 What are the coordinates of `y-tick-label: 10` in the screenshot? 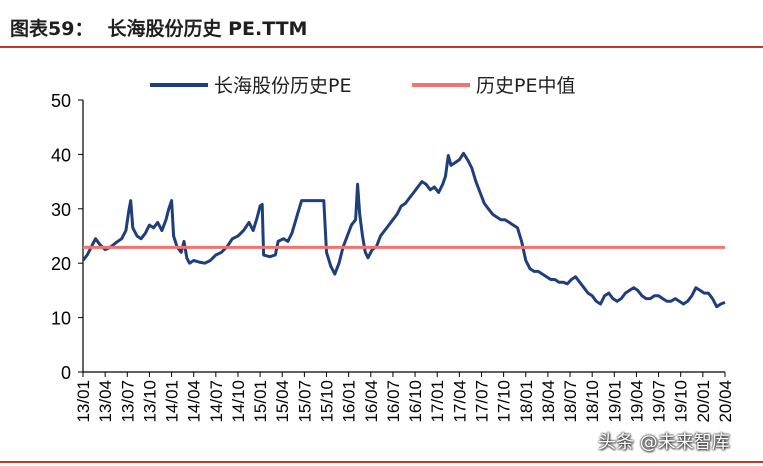 It's located at (61, 319).